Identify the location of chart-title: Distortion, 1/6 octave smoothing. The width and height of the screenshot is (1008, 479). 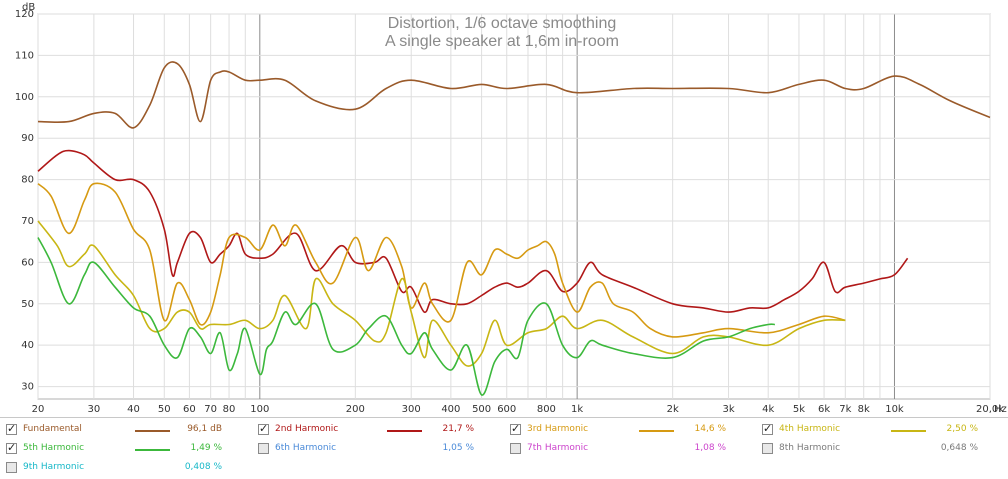
(502, 23).